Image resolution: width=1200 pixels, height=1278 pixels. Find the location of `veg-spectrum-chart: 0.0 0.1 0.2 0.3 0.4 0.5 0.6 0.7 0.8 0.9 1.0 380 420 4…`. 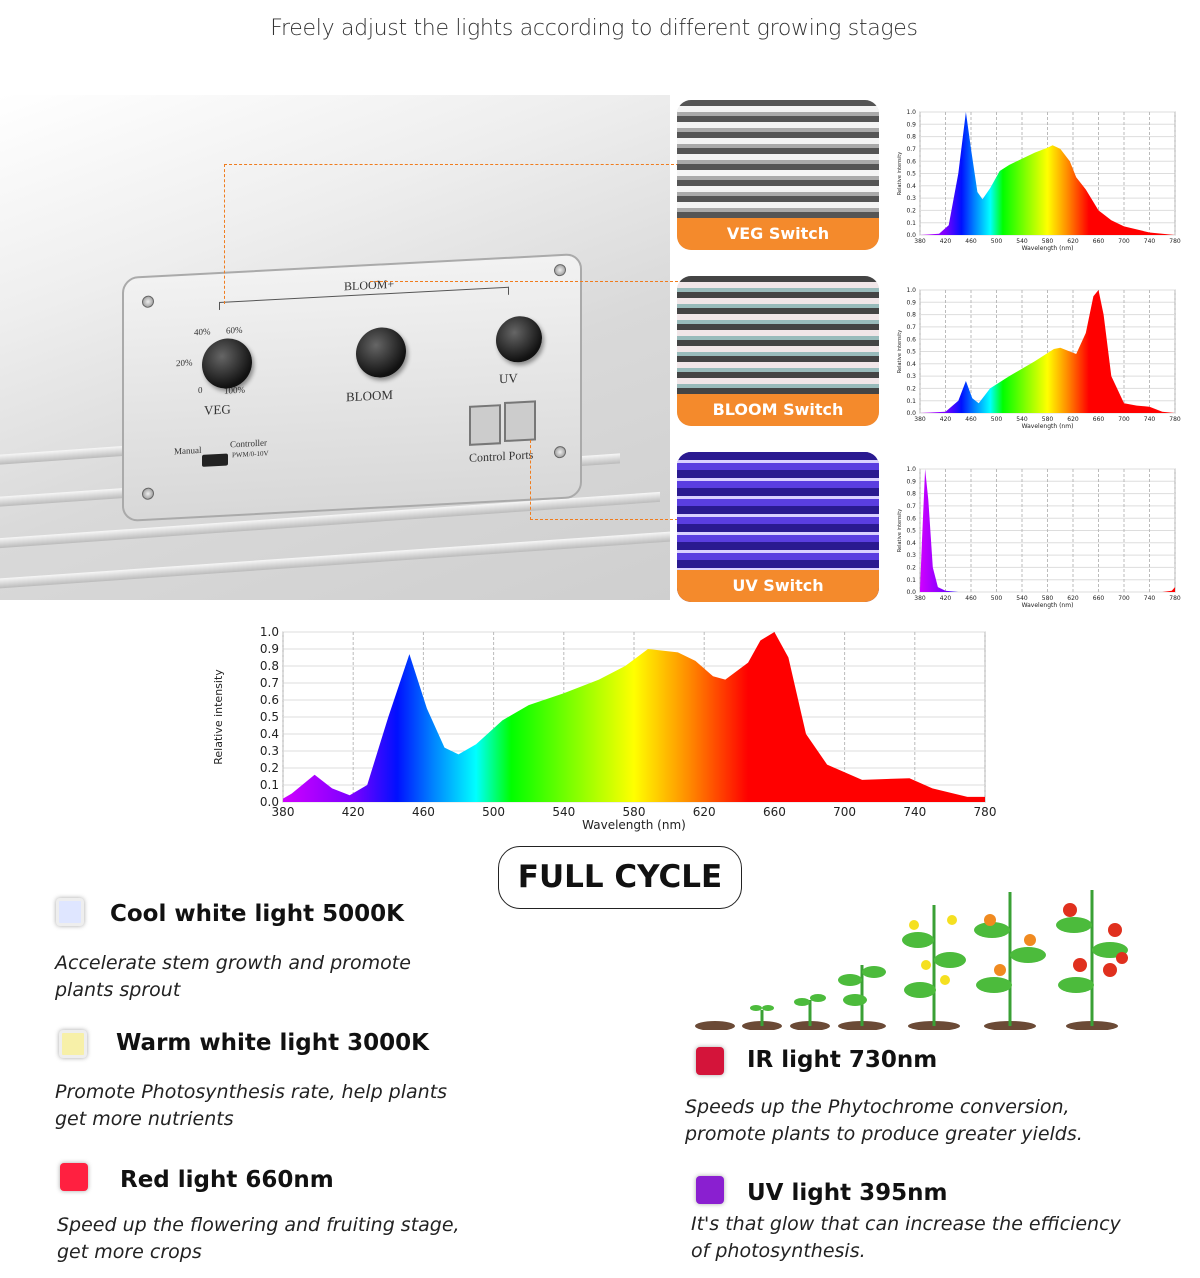

veg-spectrum-chart: 0.0 0.1 0.2 0.3 0.4 0.5 0.6 0.7 0.8 0.9 1.0 380 420 4… is located at coordinates (1039, 180).